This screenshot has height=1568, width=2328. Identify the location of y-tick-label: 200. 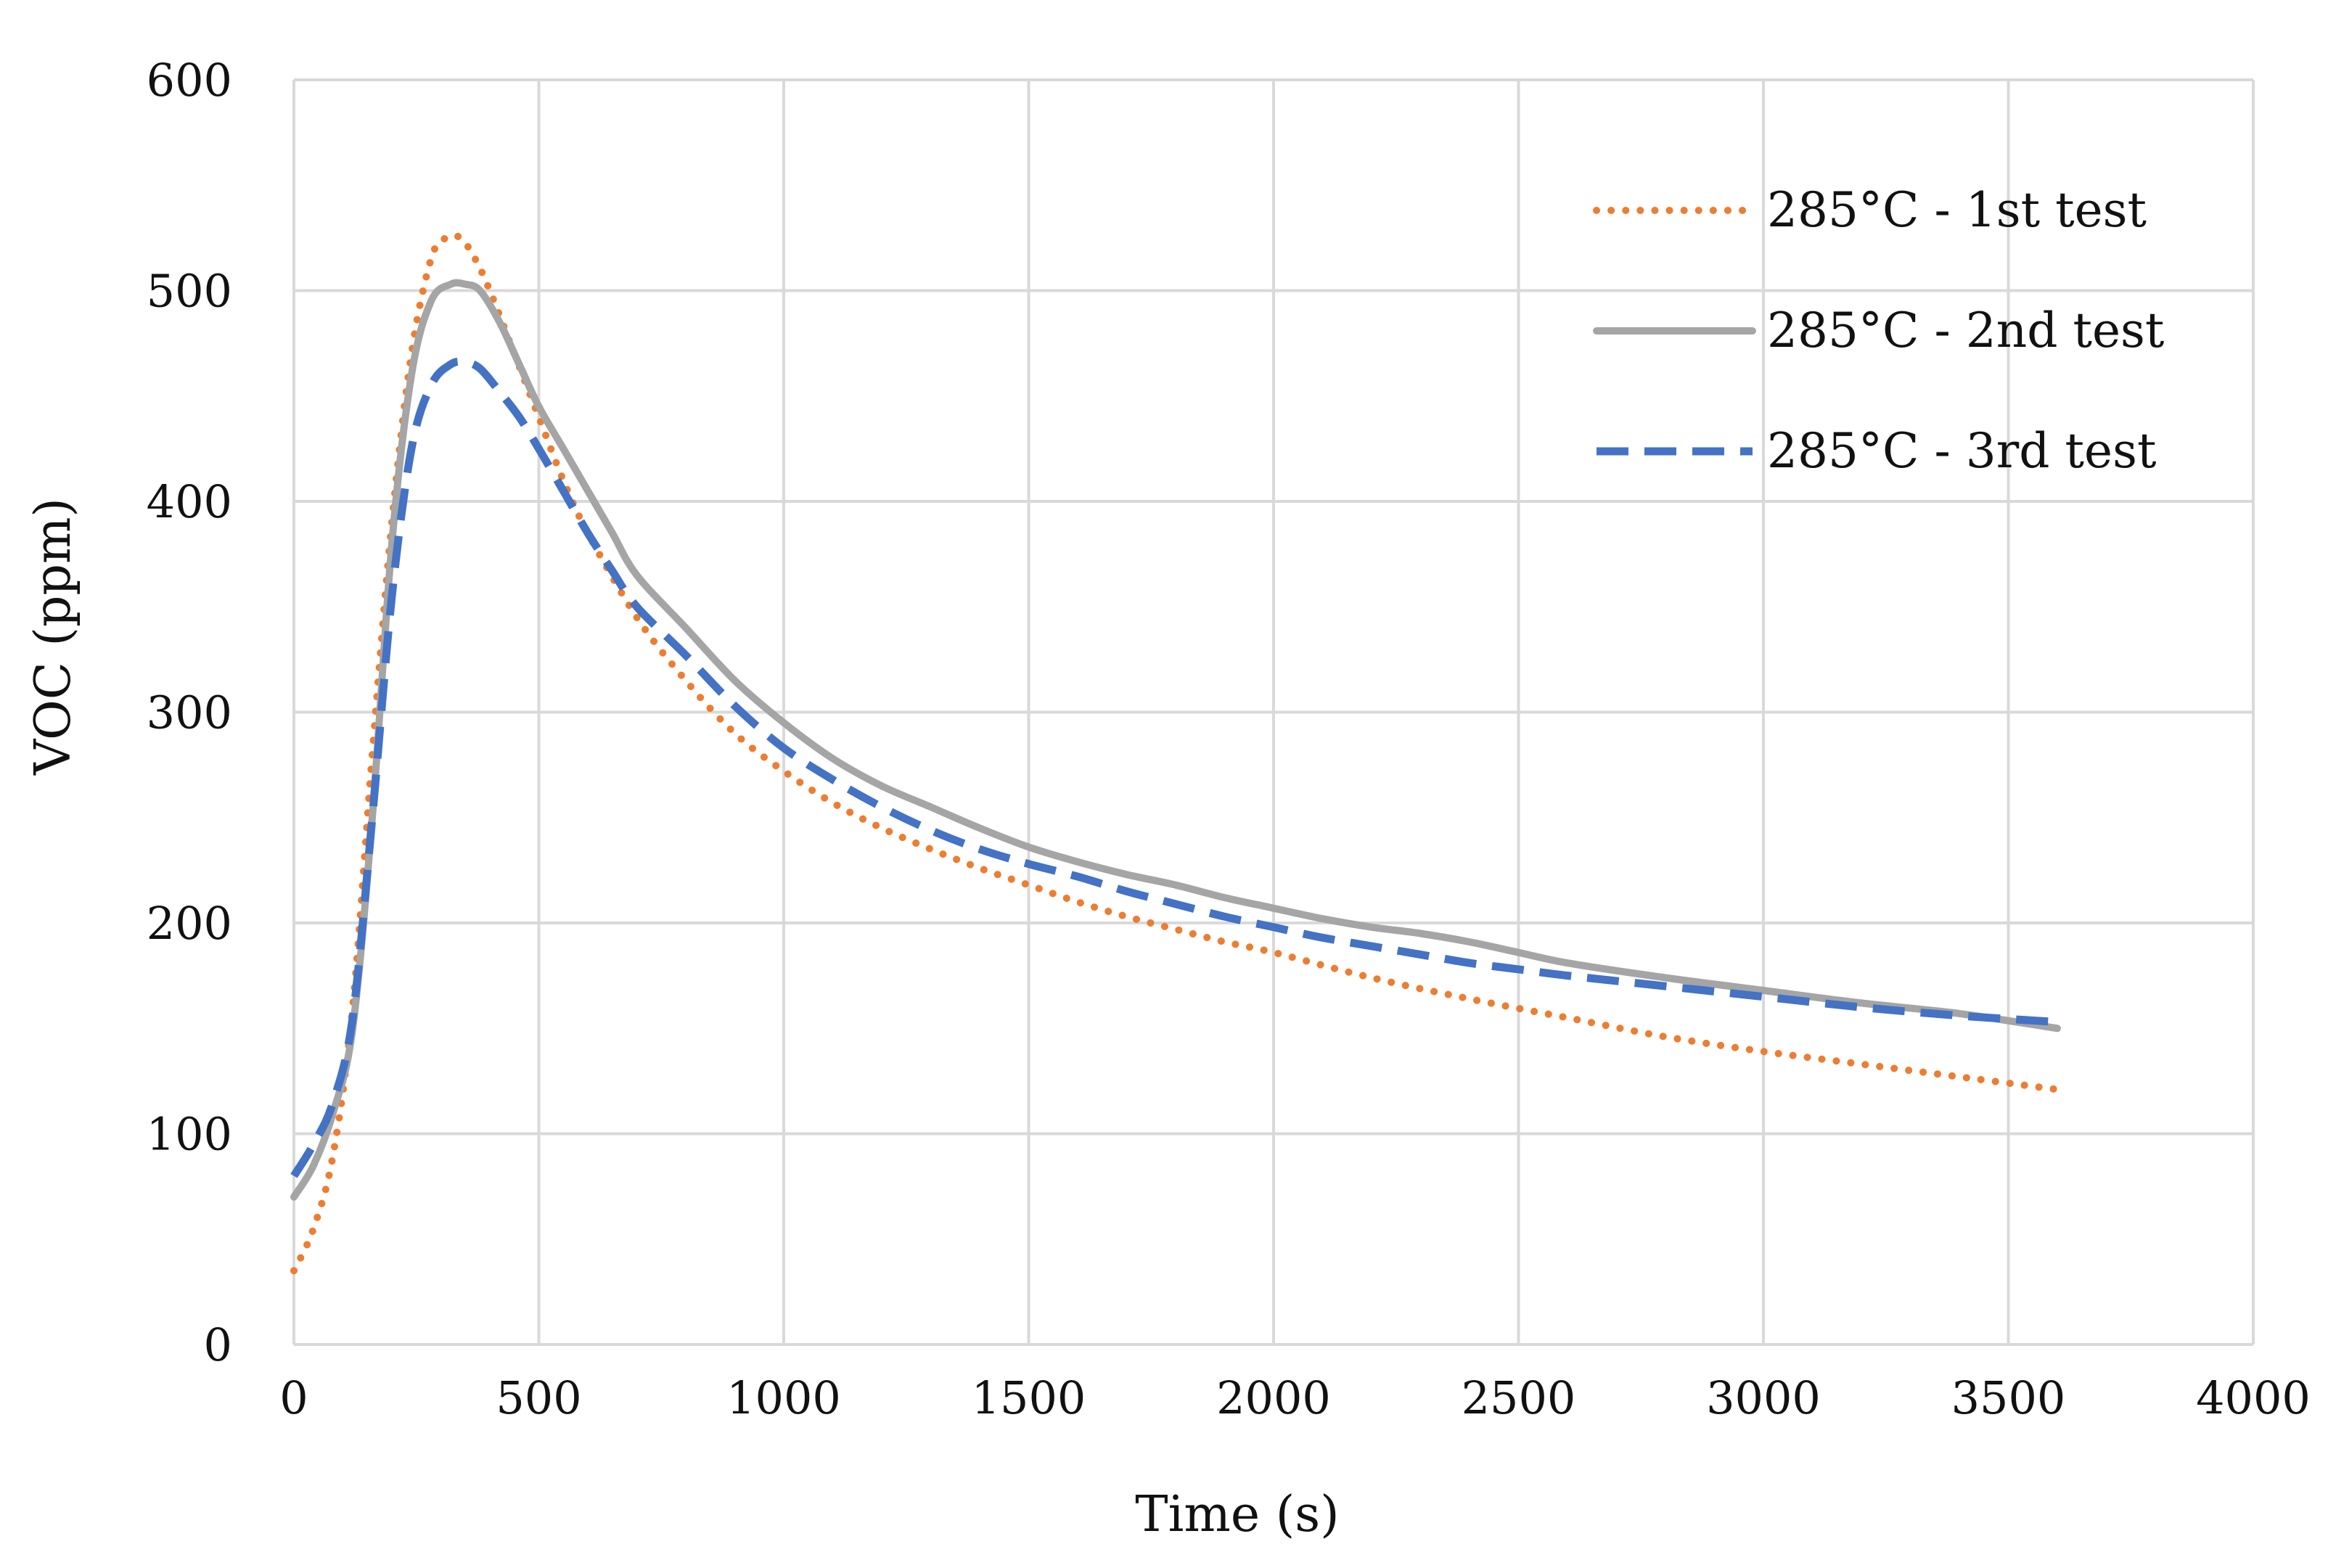
(190, 923).